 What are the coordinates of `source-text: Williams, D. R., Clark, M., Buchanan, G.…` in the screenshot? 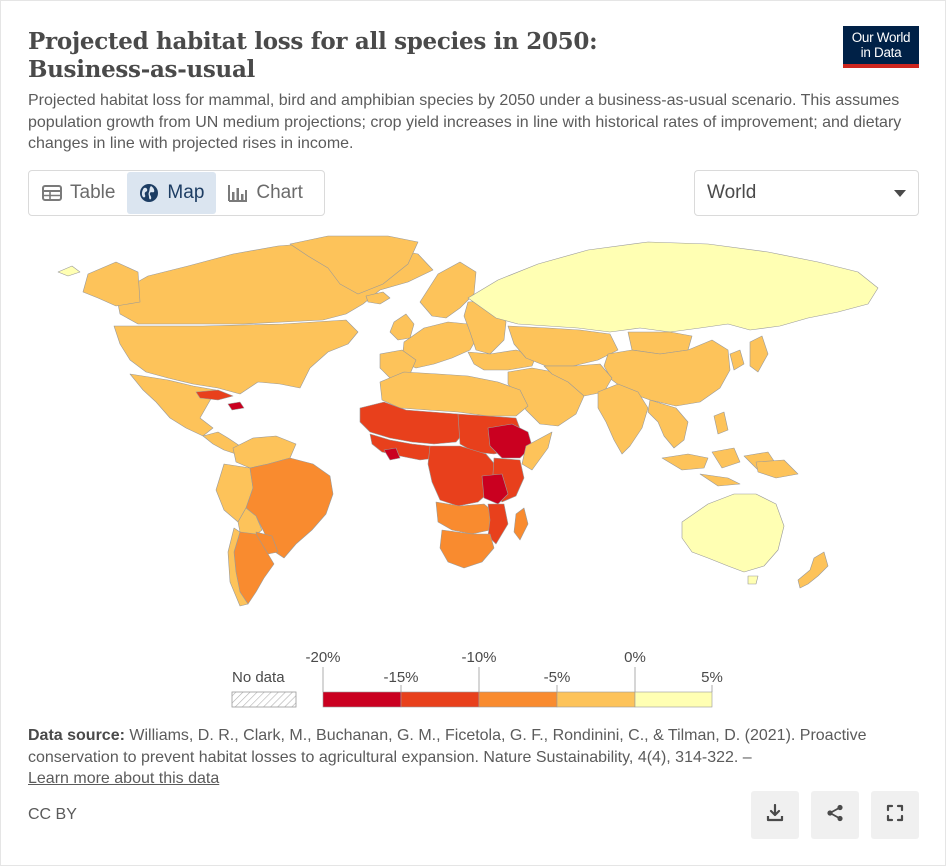 It's located at (447, 746).